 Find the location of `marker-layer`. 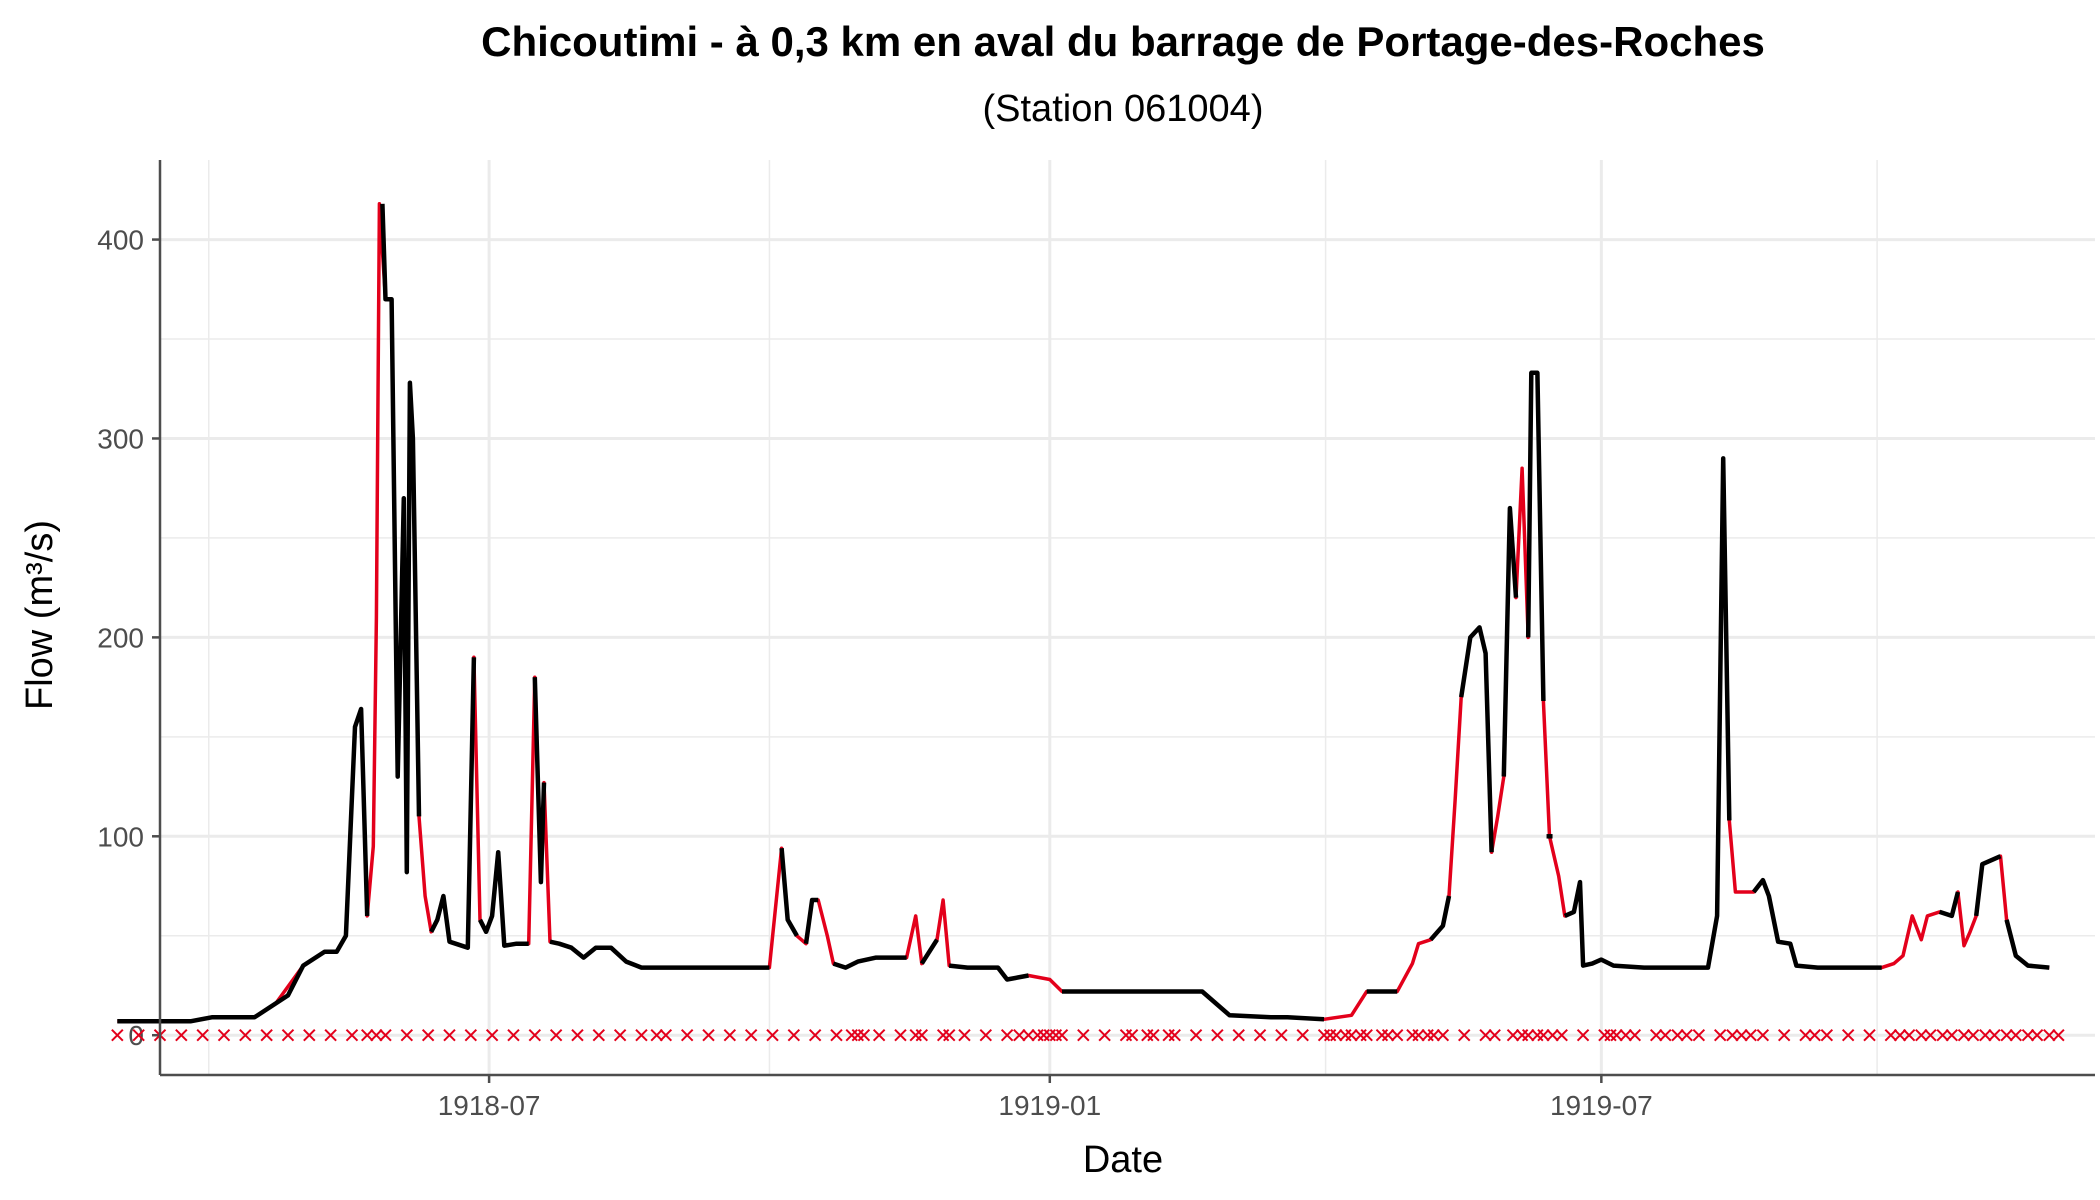

marker-layer is located at coordinates (1088, 1035).